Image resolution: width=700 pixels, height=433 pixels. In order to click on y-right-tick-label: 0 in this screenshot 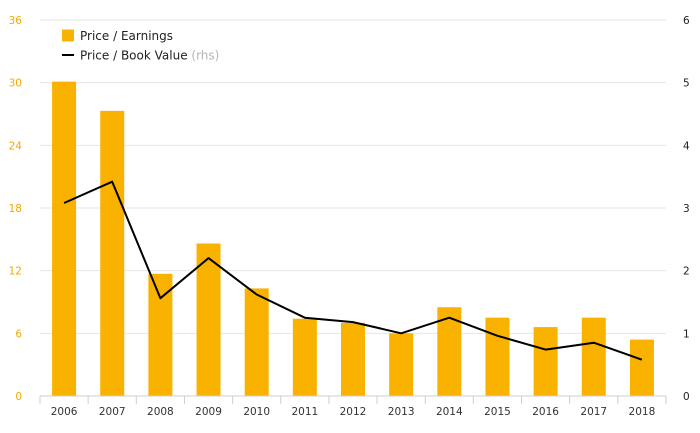, I will do `click(686, 397)`.